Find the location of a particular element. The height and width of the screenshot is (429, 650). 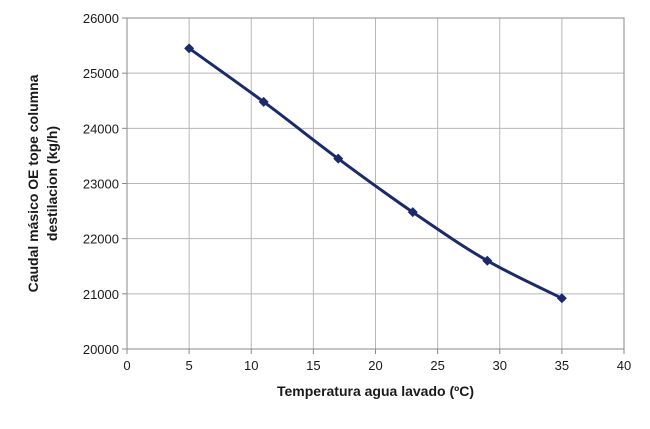

y-tick-label: 23000 is located at coordinates (101, 184).